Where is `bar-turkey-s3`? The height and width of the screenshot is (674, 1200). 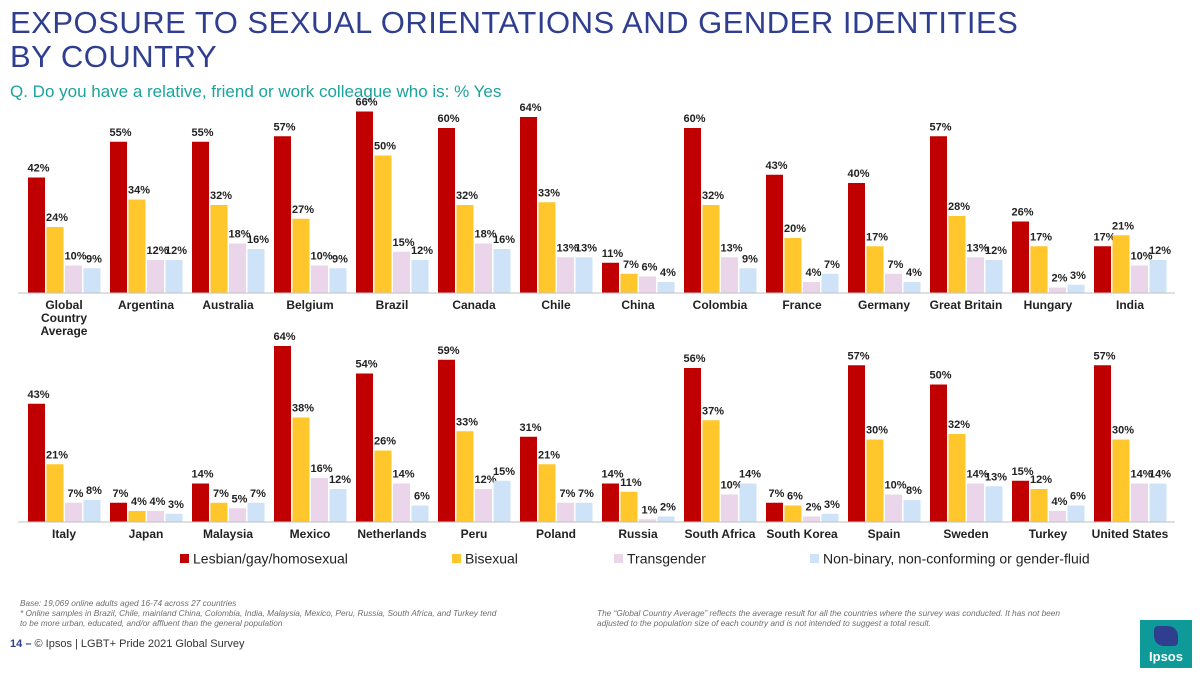
bar-turkey-s3 is located at coordinates (1057, 516).